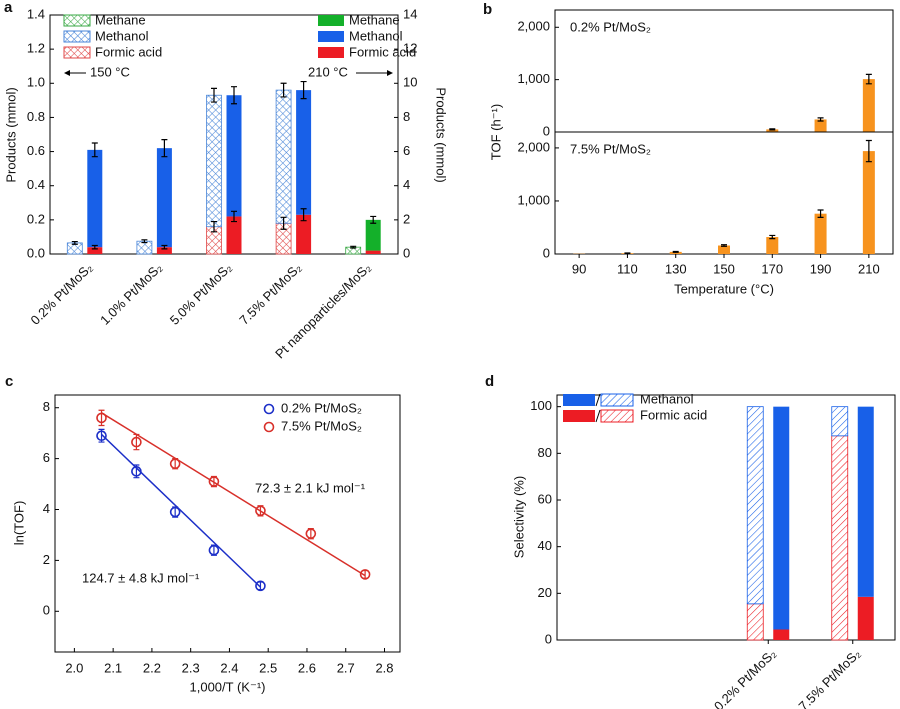 This screenshot has height=709, width=900. I want to click on y-tick-label: 20, so click(545, 592).